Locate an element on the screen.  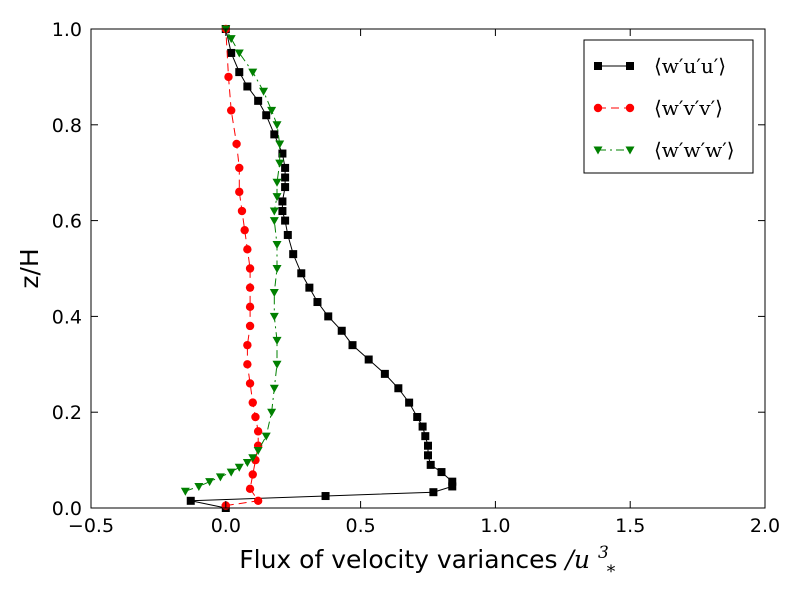
legend-label: ⟨w′w′w′⟩ is located at coordinates (694, 150).